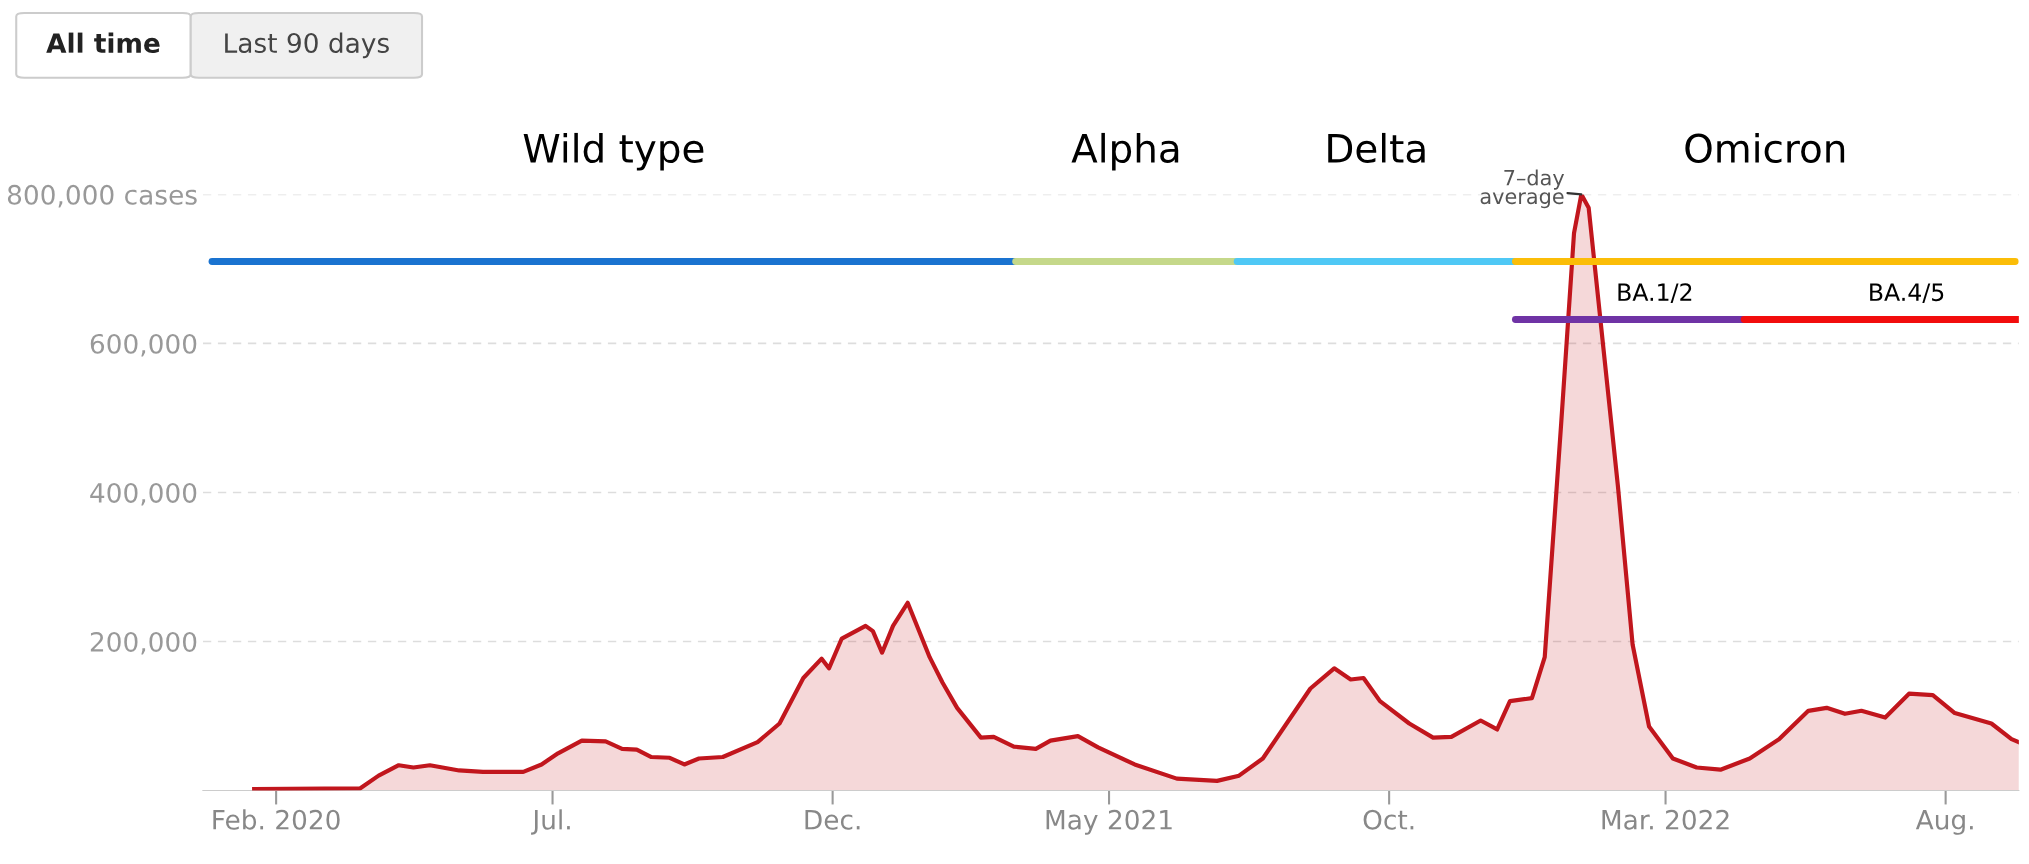 The image size is (2029, 864). What do you see at coordinates (1109, 822) in the screenshot?
I see `x-tick-label: May 2021` at bounding box center [1109, 822].